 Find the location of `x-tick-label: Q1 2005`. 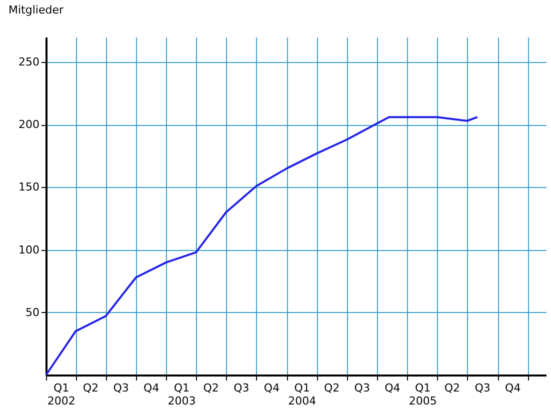

x-tick-label: Q1 2005 is located at coordinates (422, 395).